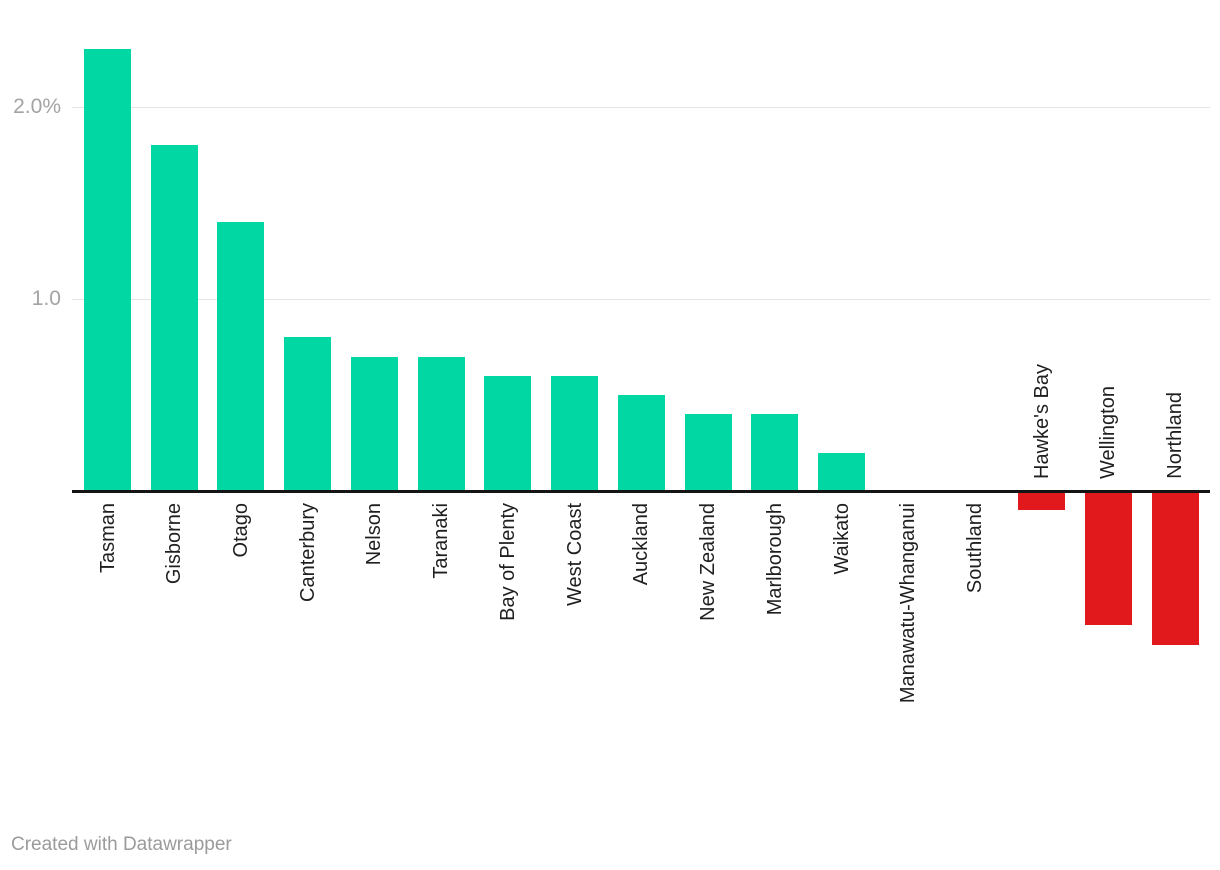 The height and width of the screenshot is (870, 1220). Describe the element at coordinates (774, 559) in the screenshot. I see `x-label-marlborough: Marlborough` at that location.